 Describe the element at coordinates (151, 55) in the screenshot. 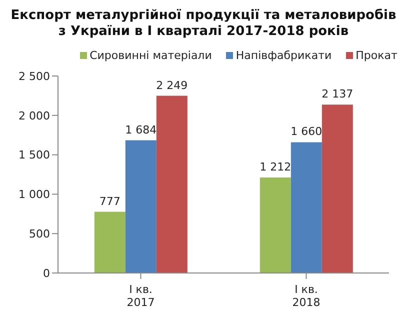

I see `legend-label: Сировинні матеріали` at that location.